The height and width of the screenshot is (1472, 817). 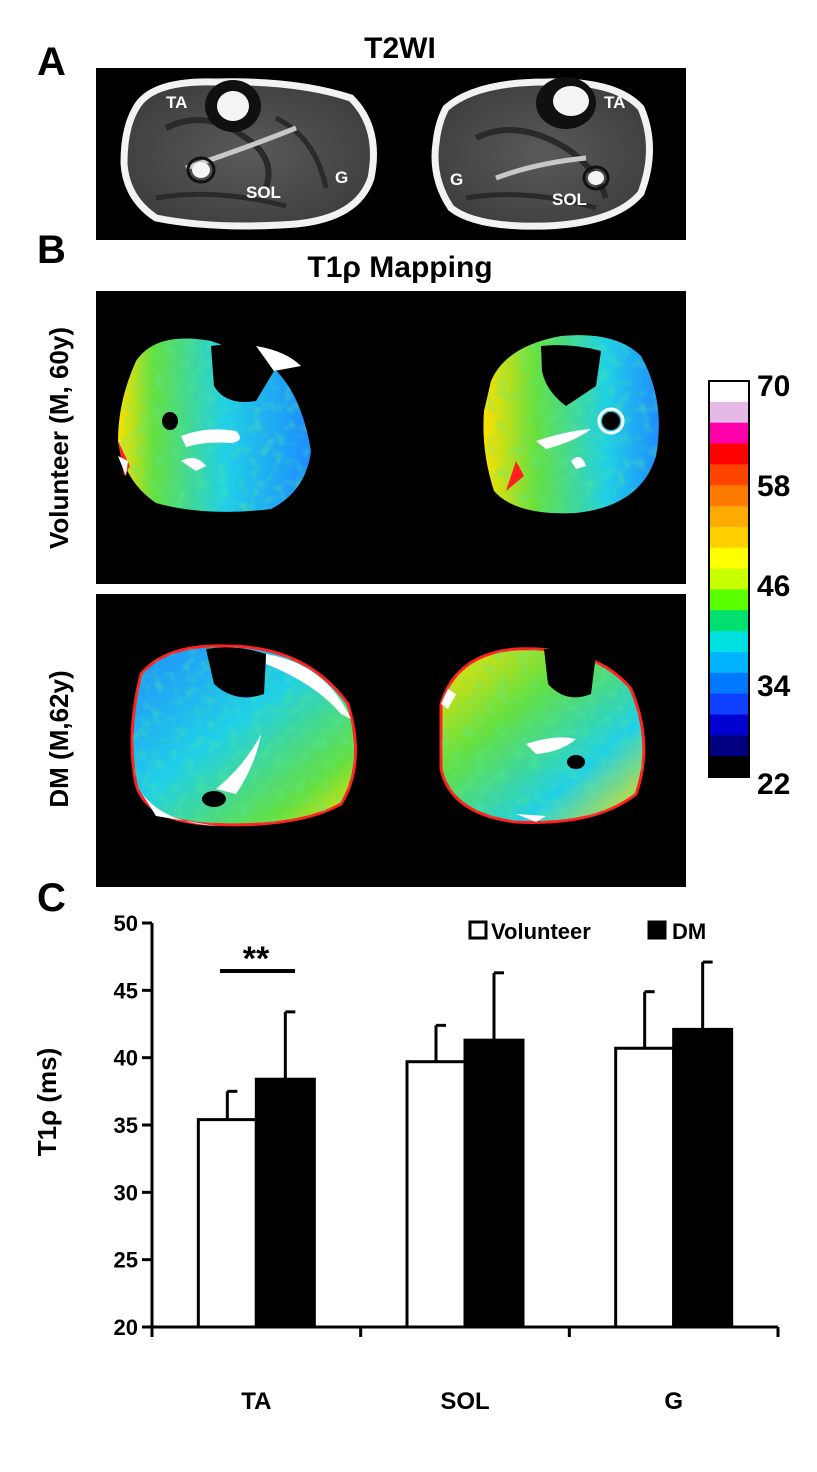 What do you see at coordinates (689, 931) in the screenshot?
I see `legend-label-dm: DM` at bounding box center [689, 931].